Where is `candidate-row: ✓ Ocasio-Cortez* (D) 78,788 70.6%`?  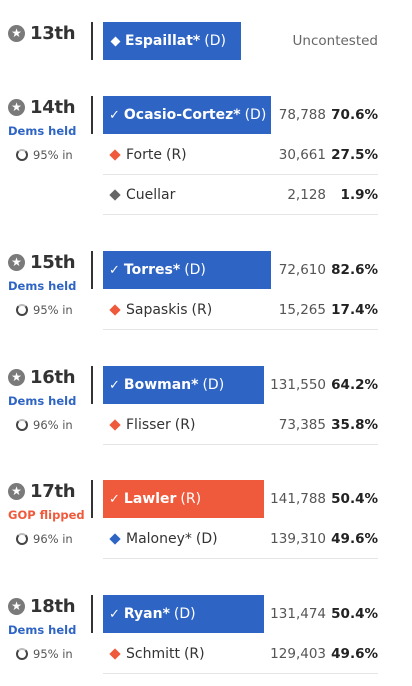 candidate-row: ✓ Ocasio-Cortez* (D) 78,788 70.6% is located at coordinates (240, 115).